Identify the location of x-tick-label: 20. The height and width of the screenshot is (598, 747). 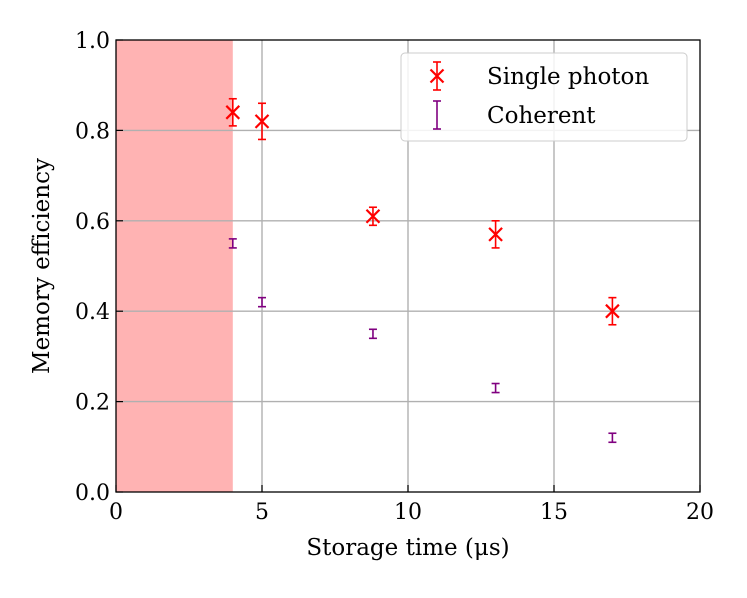
(700, 512).